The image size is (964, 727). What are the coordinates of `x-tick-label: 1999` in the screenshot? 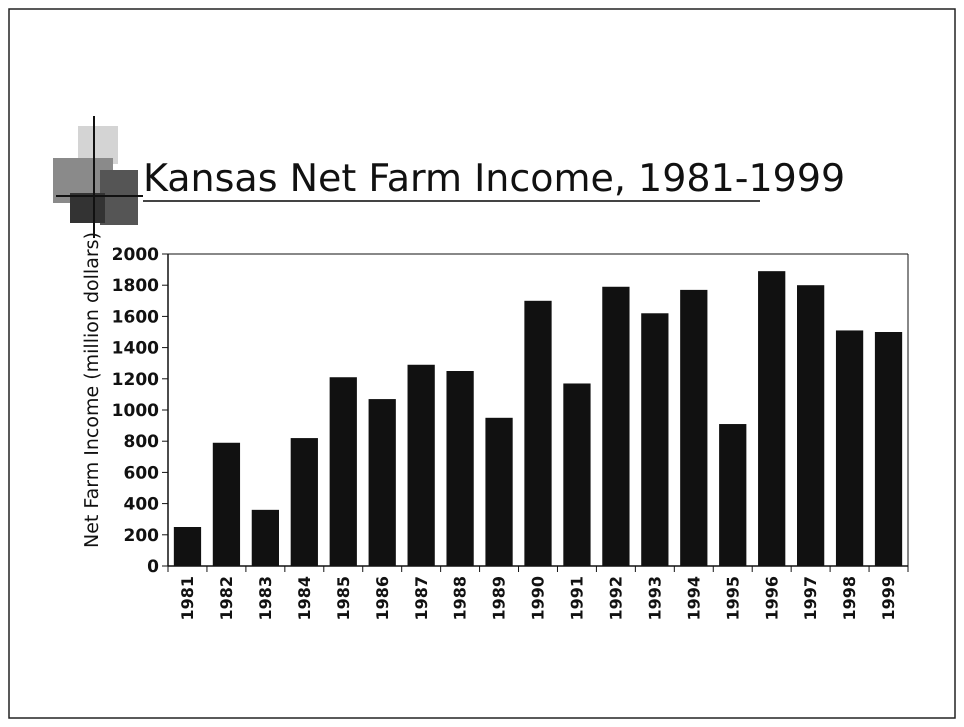 It's located at (888, 598).